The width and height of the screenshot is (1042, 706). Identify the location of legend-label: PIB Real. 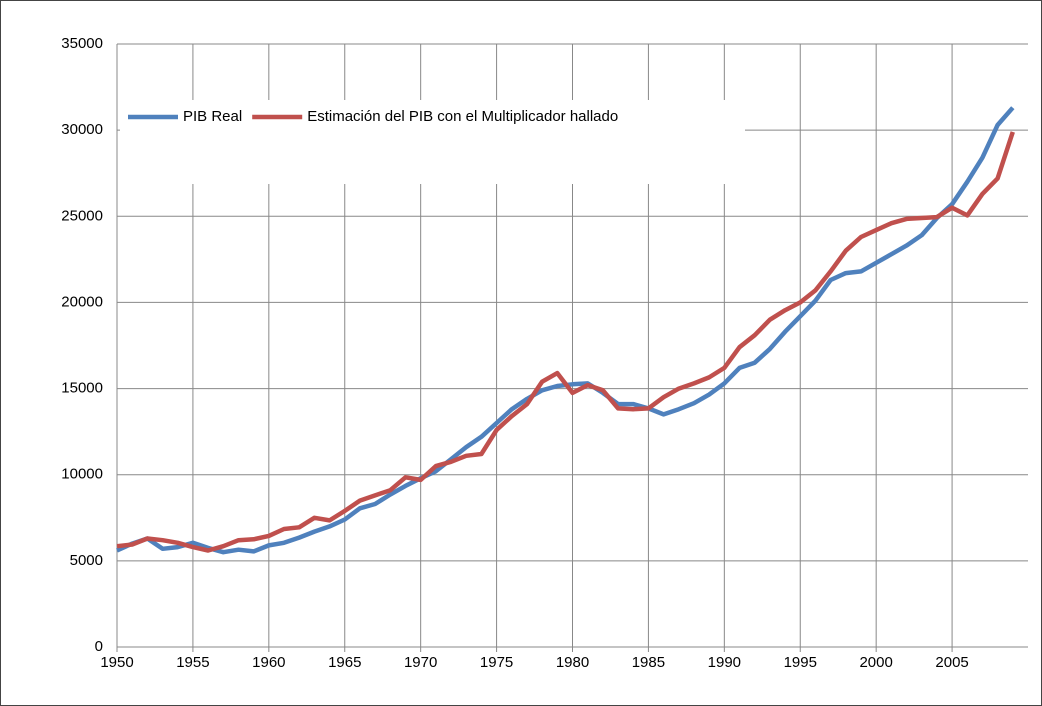
(212, 116).